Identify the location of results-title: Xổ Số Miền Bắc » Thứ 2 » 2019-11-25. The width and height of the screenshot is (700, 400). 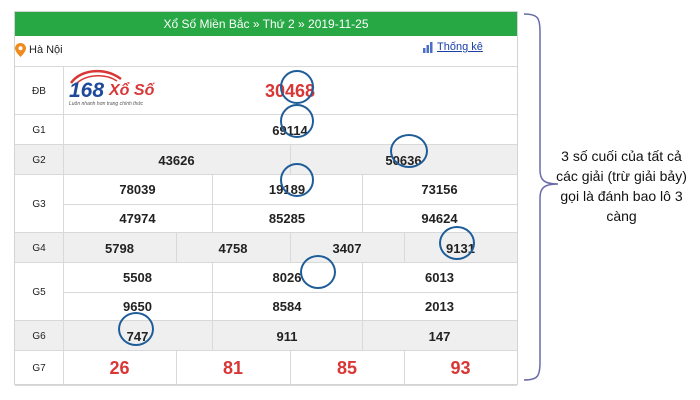
(266, 24).